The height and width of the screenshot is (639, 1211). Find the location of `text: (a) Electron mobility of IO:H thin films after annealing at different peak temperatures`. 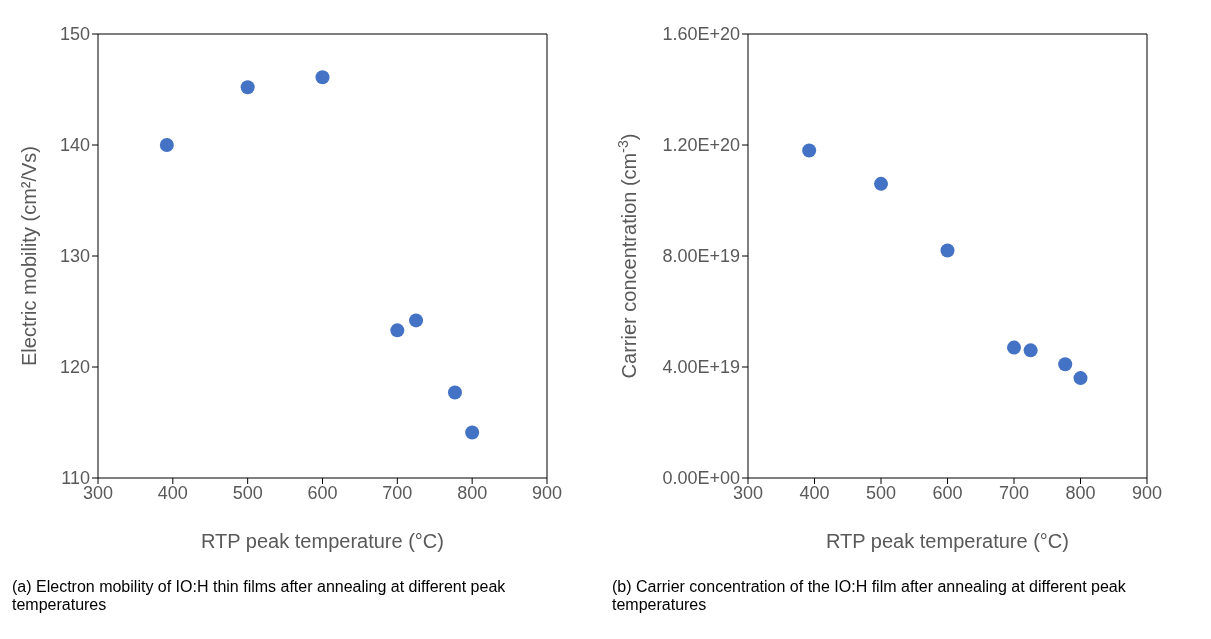

text: (a) Electron mobility of IO:H thin films after annealing at different peak temperatures is located at coordinates (259, 595).